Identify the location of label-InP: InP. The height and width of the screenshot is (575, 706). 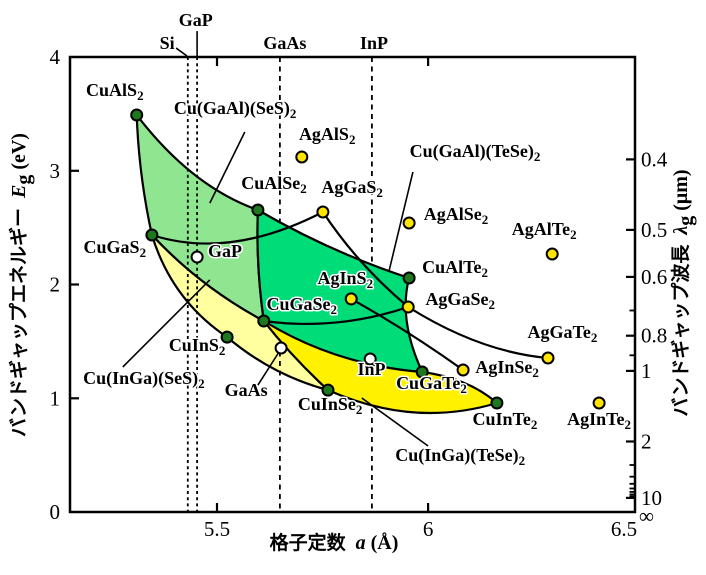
(371, 369).